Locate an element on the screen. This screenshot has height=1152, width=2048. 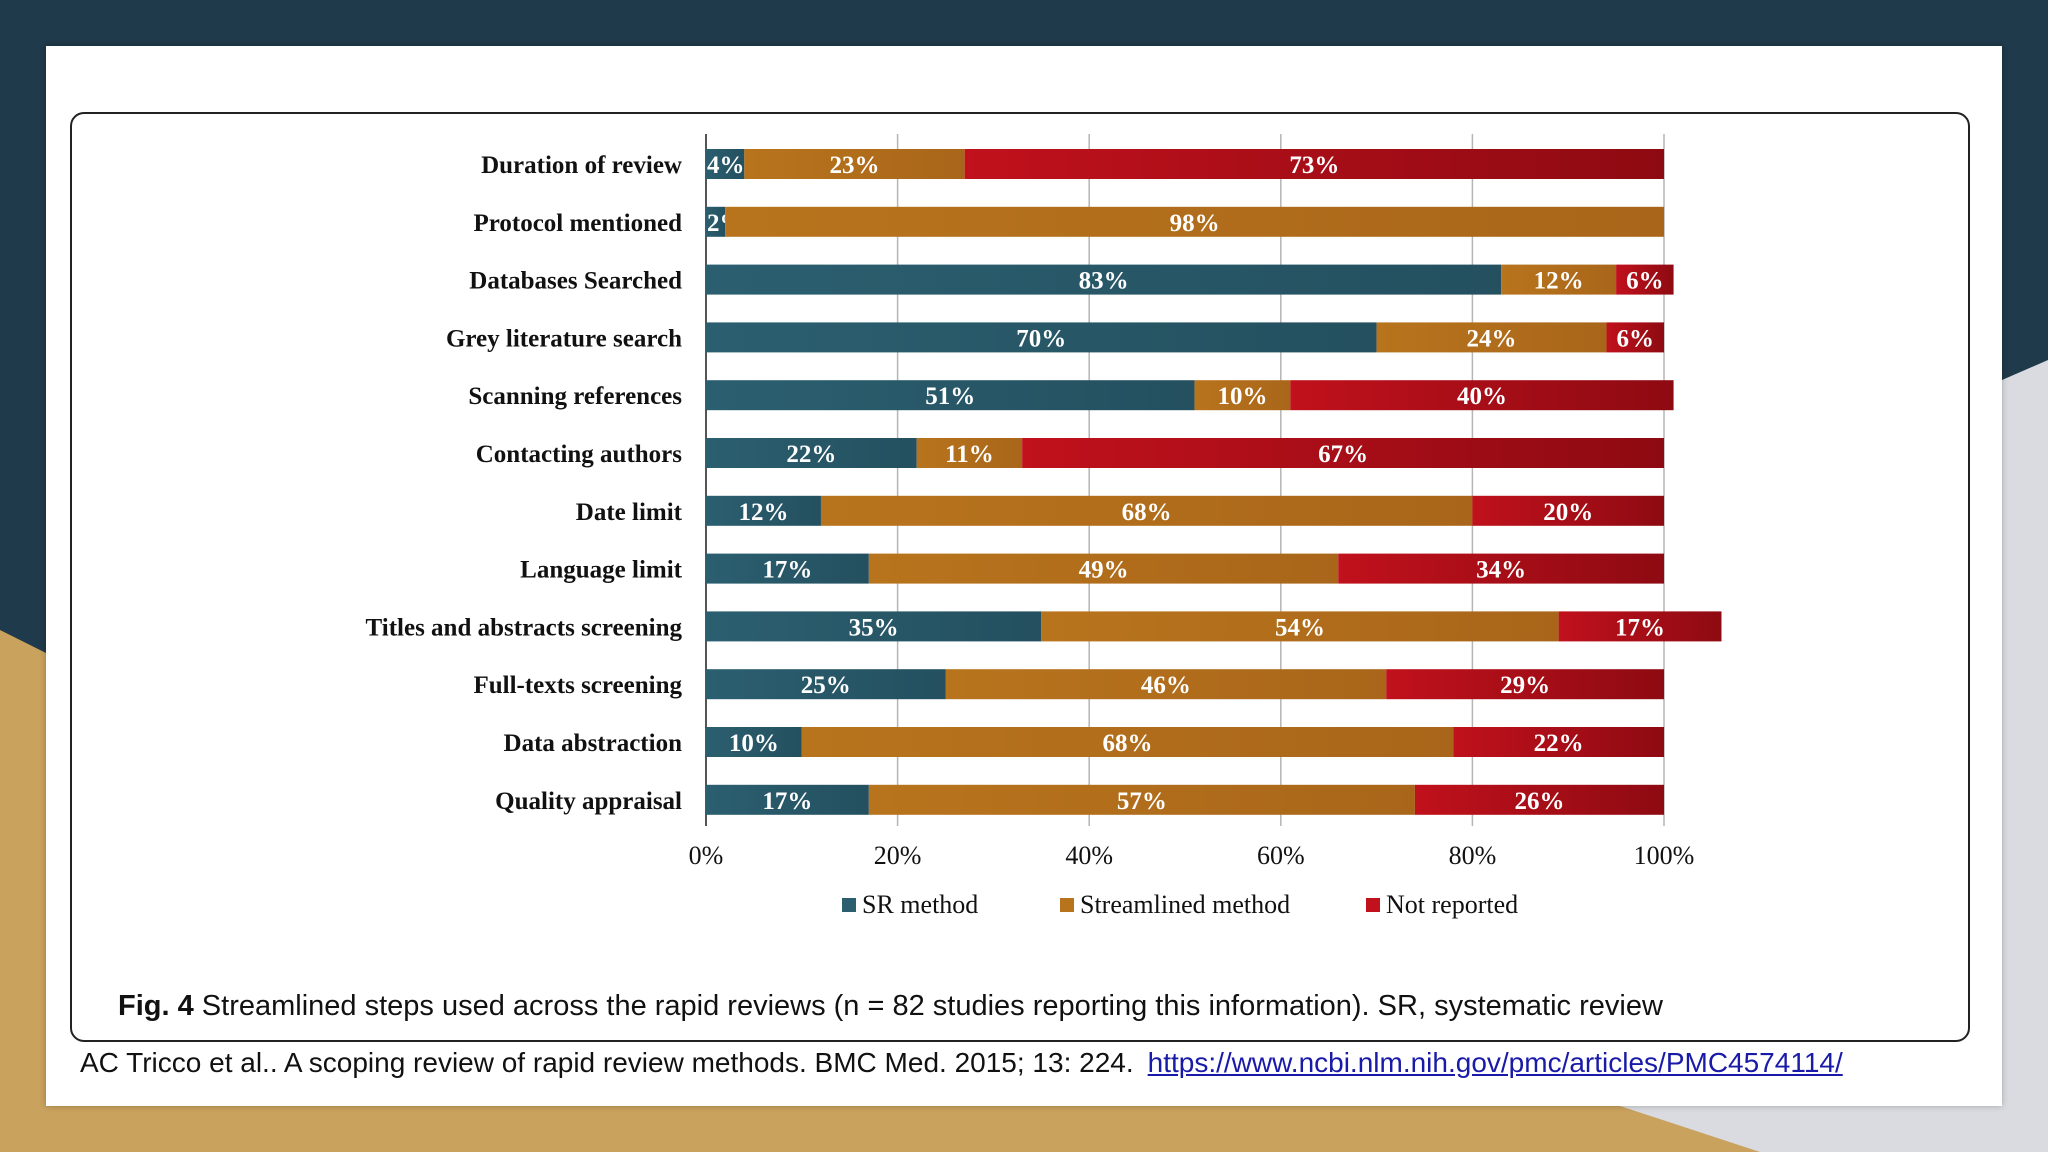
category-label: Scanning references is located at coordinates (575, 396).